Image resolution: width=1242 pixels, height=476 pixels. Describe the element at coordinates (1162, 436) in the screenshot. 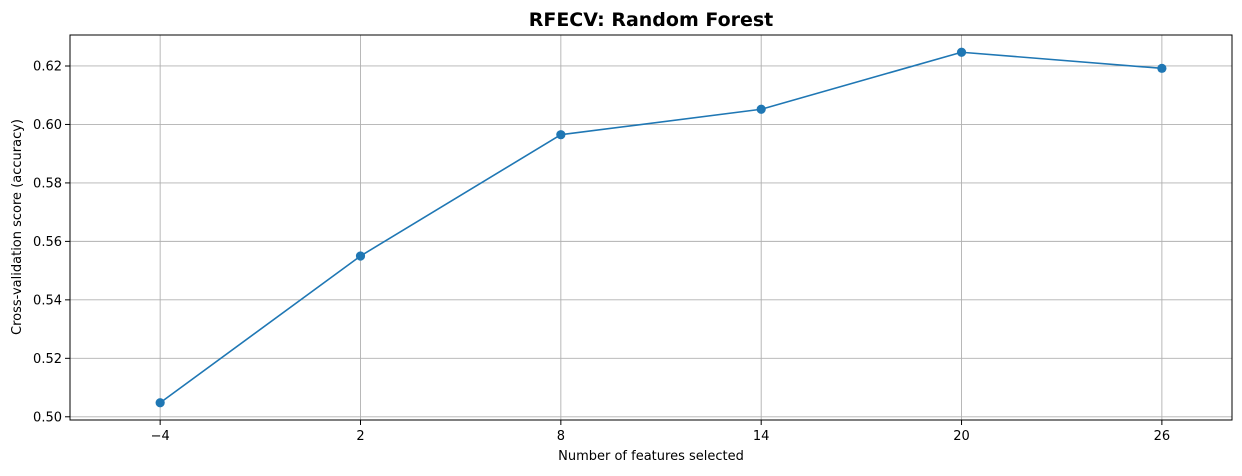

I see `x-tick-label: 26` at that location.